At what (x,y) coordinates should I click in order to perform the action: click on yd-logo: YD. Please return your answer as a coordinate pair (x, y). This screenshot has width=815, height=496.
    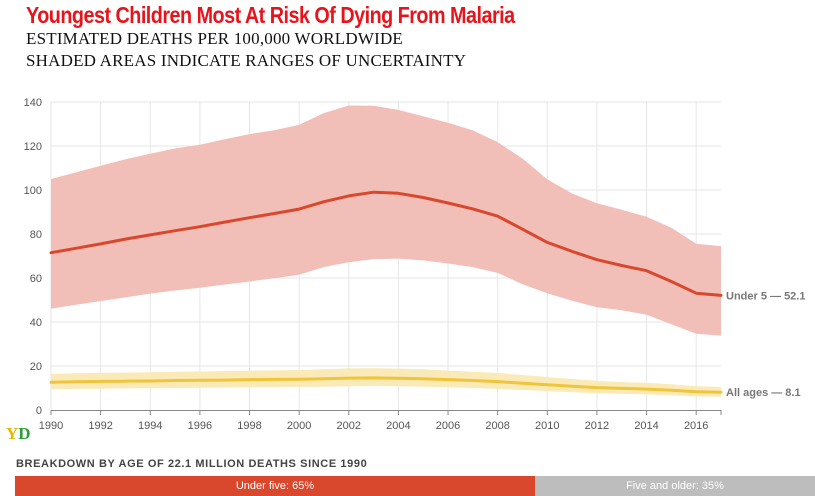
    Looking at the image, I should click on (18, 434).